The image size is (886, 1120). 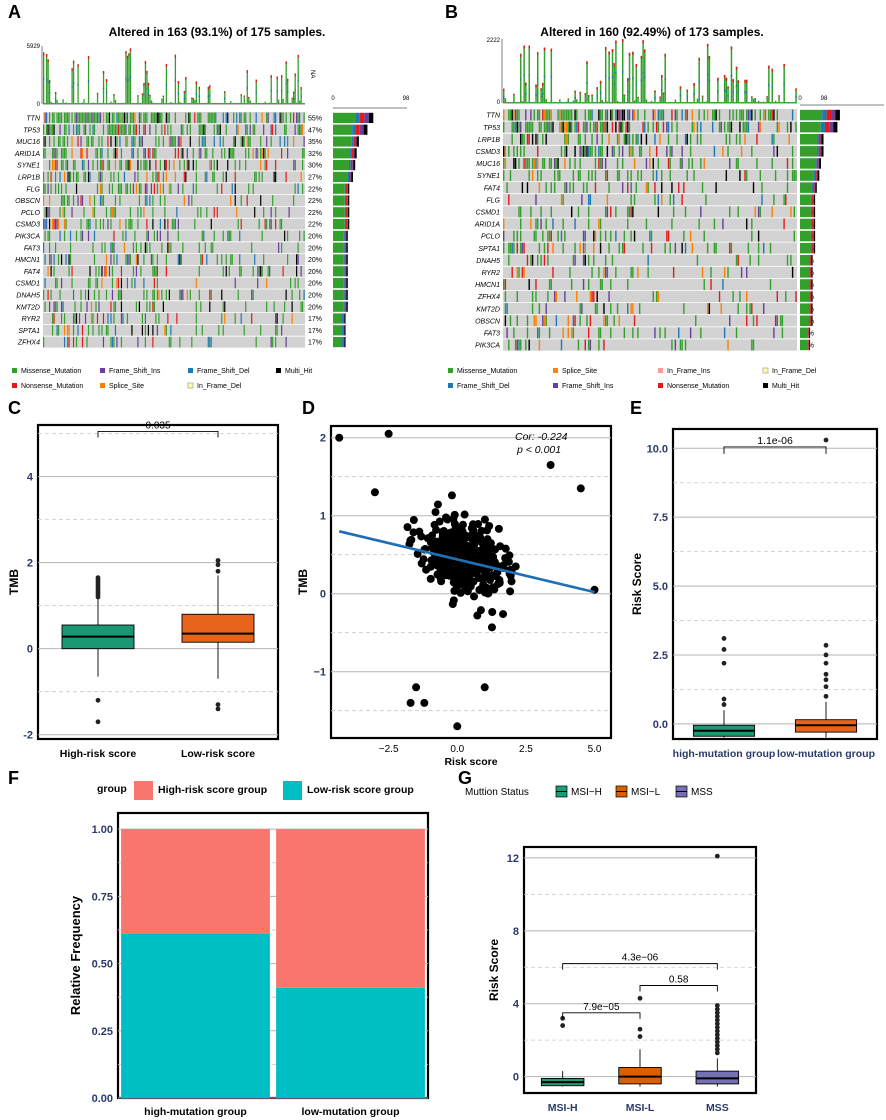 I want to click on gene-percent-hmcn1: 20%, so click(x=315, y=260).